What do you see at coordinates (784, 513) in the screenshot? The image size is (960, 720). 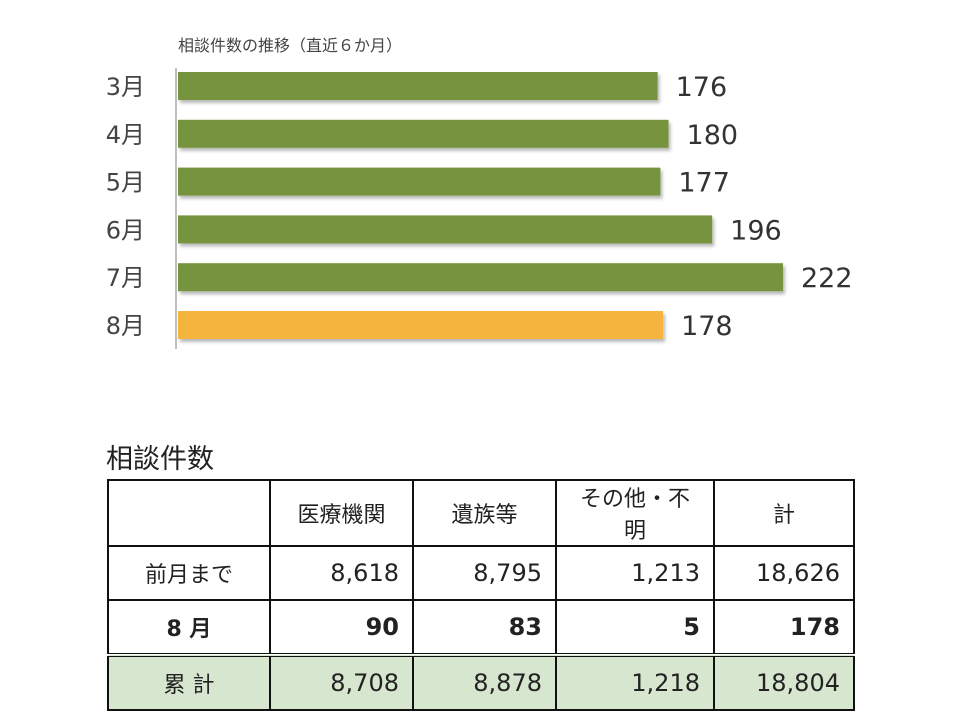 I see `header-total: 計` at bounding box center [784, 513].